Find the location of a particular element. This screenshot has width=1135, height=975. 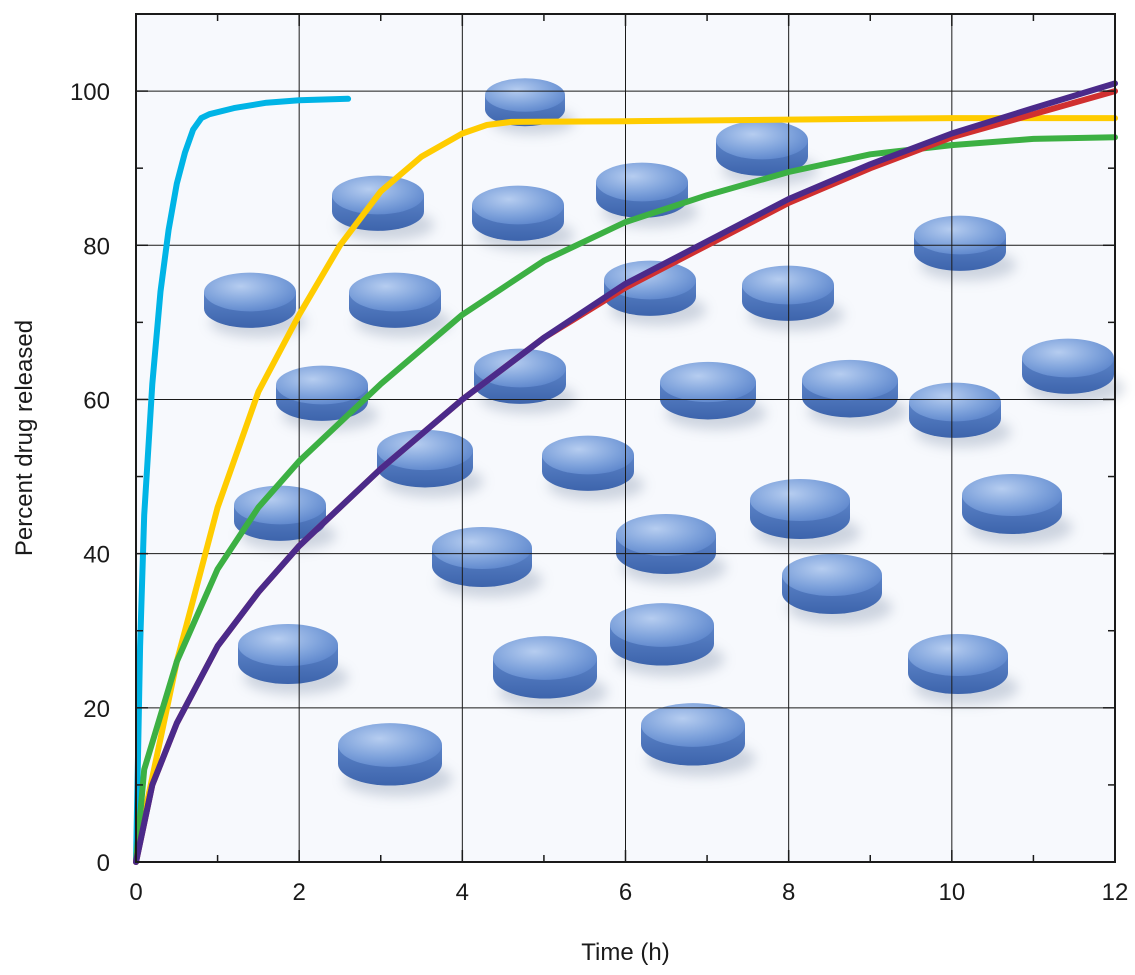

x-axis-label: Time (h) is located at coordinates (625, 952).